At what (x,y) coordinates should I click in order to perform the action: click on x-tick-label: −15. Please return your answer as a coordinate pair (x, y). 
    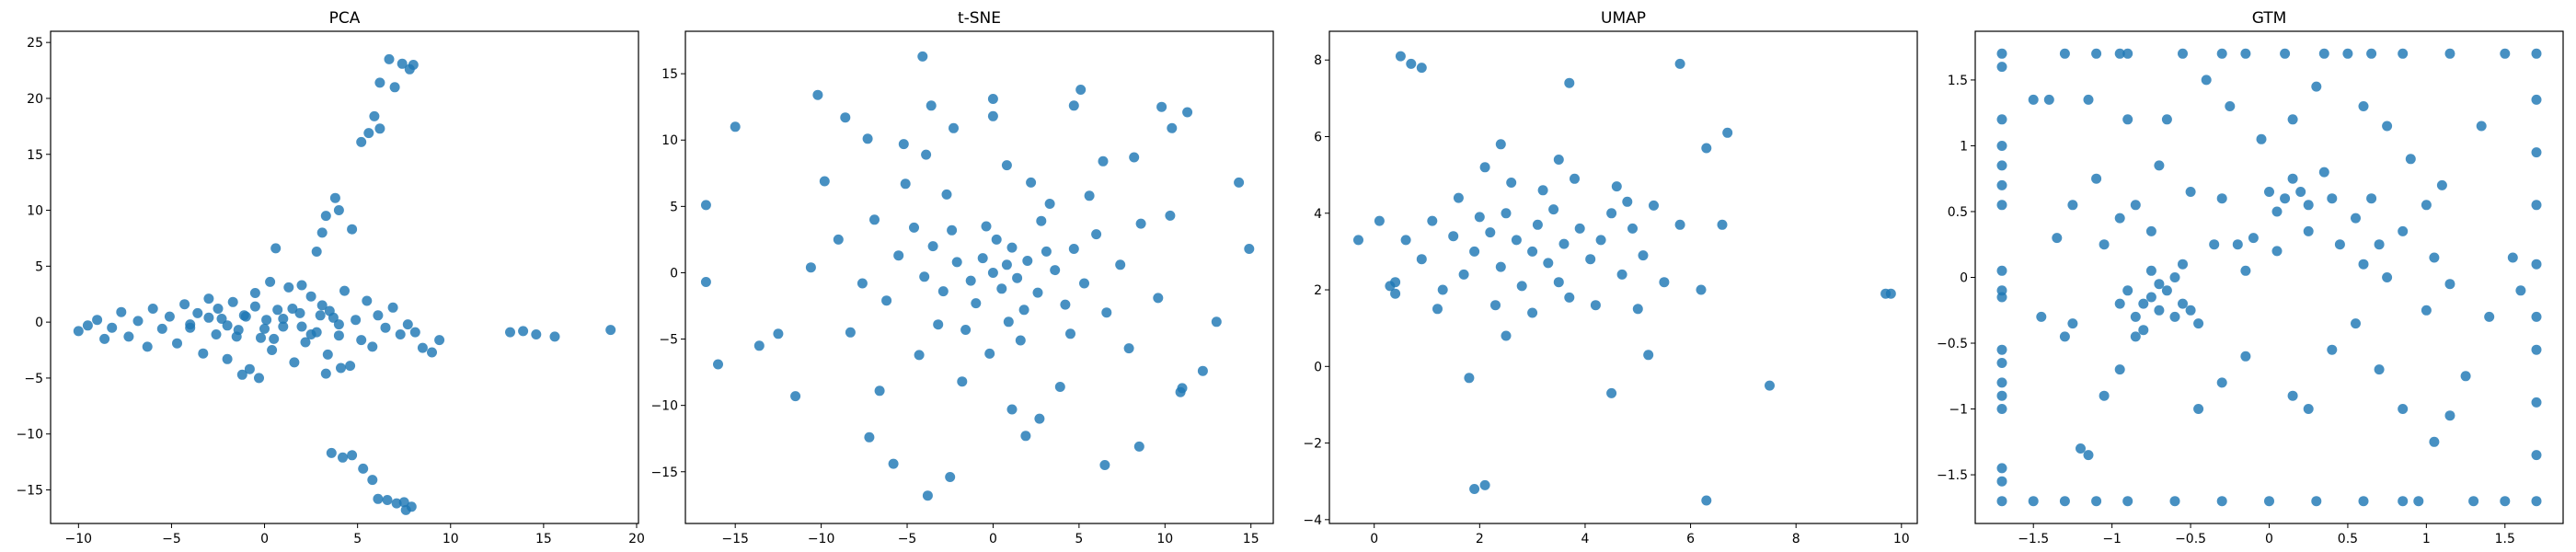
    Looking at the image, I should click on (735, 539).